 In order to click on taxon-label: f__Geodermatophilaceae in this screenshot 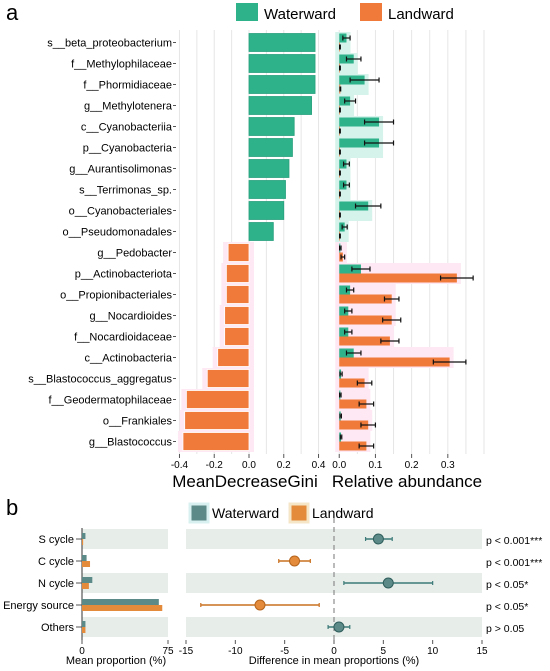, I will do `click(110, 401)`.